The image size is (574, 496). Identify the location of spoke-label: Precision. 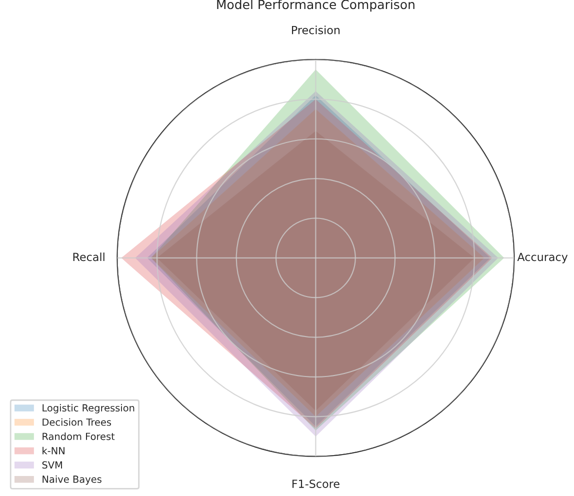
(316, 30).